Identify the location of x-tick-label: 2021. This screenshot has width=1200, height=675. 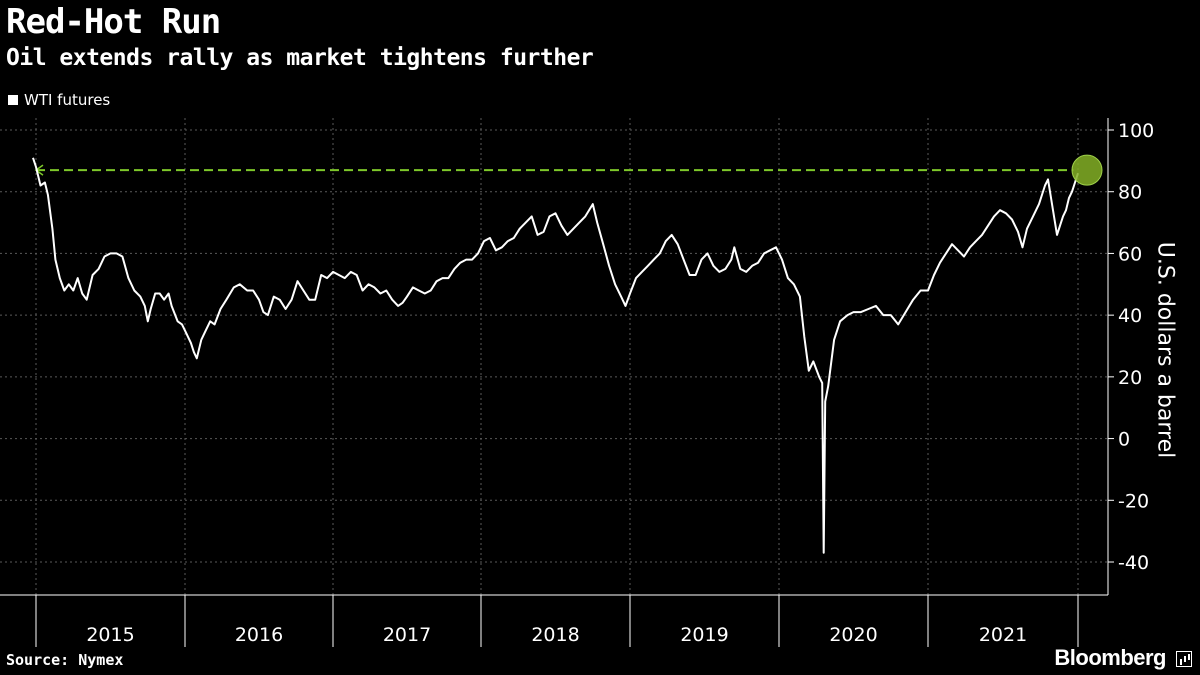
(1003, 635).